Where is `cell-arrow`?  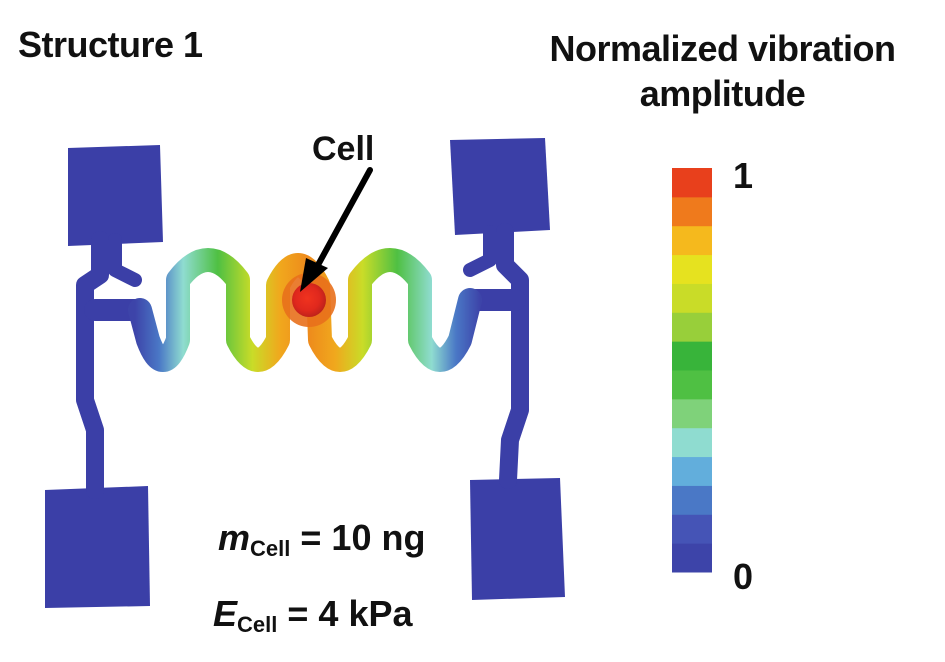
cell-arrow is located at coordinates (336, 229).